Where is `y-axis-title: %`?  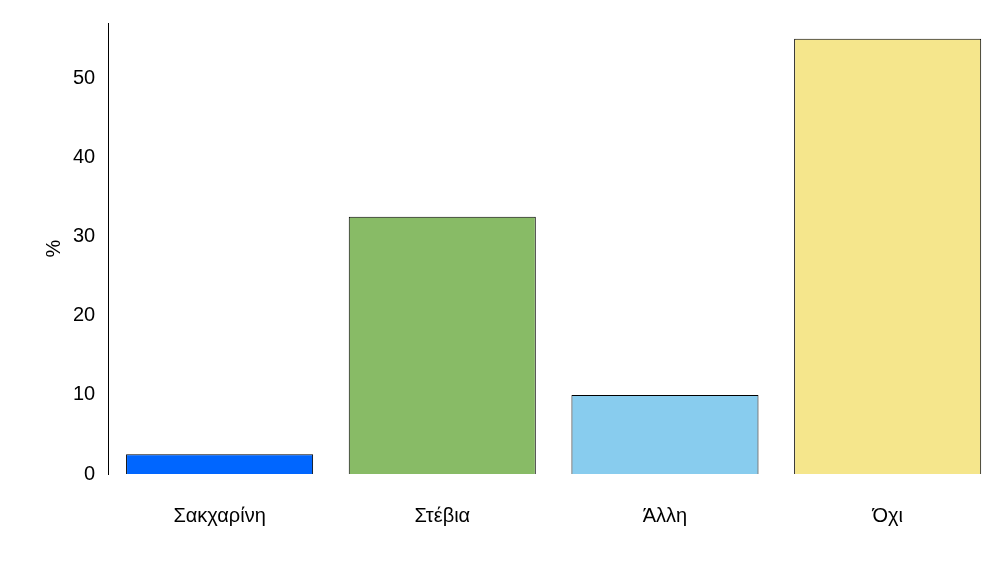
y-axis-title: % is located at coordinates (52, 248).